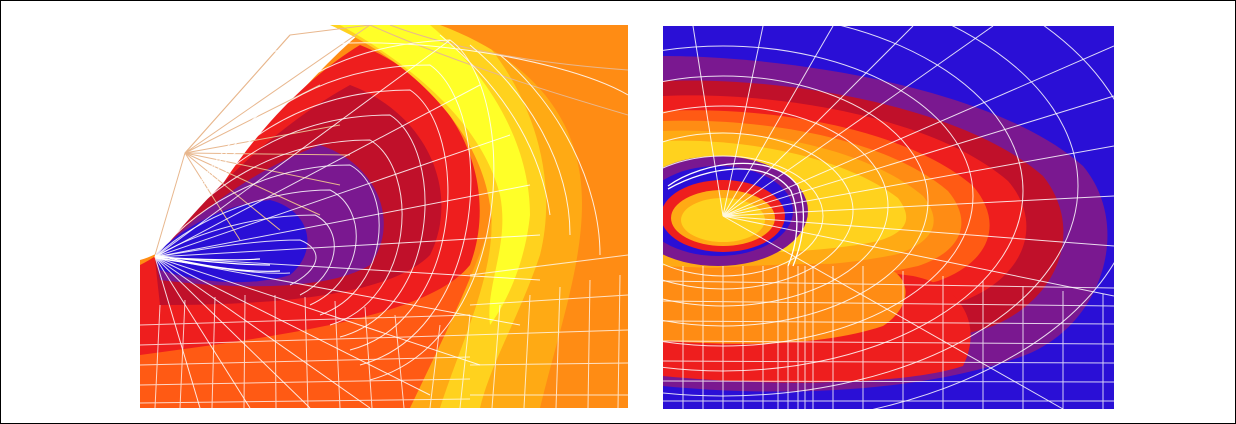  I want to click on right-hole-edge-lines, so click(736, 214).